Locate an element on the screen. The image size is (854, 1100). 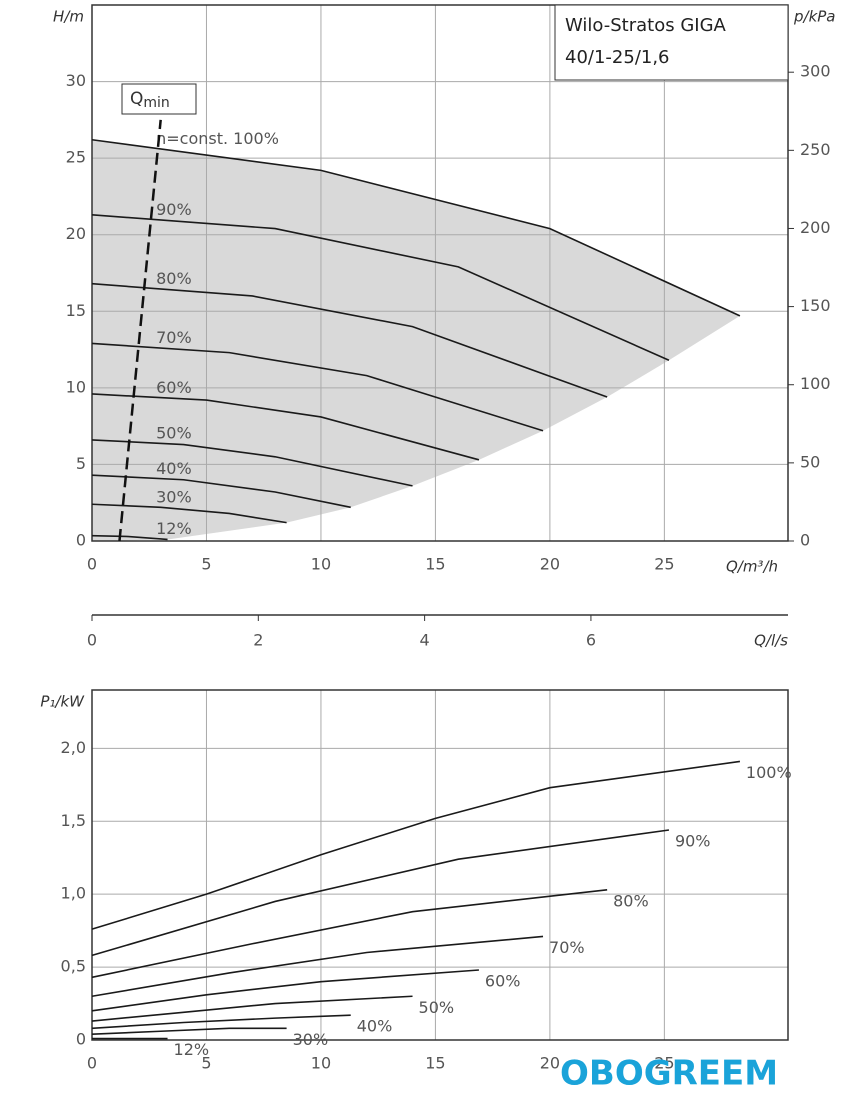
y-tick-label: 1,5 is located at coordinates (73, 820).